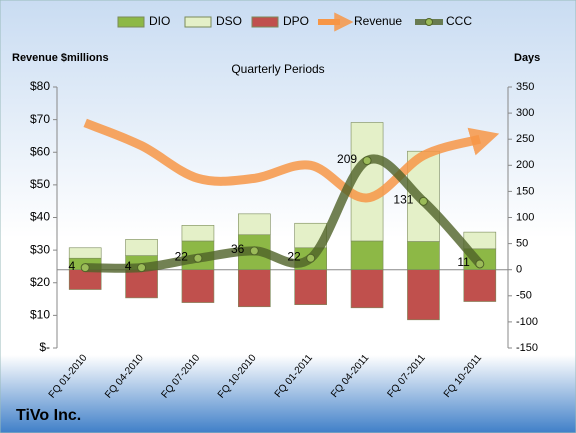  What do you see at coordinates (525, 87) in the screenshot?
I see `y2-tick-label: 350` at bounding box center [525, 87].